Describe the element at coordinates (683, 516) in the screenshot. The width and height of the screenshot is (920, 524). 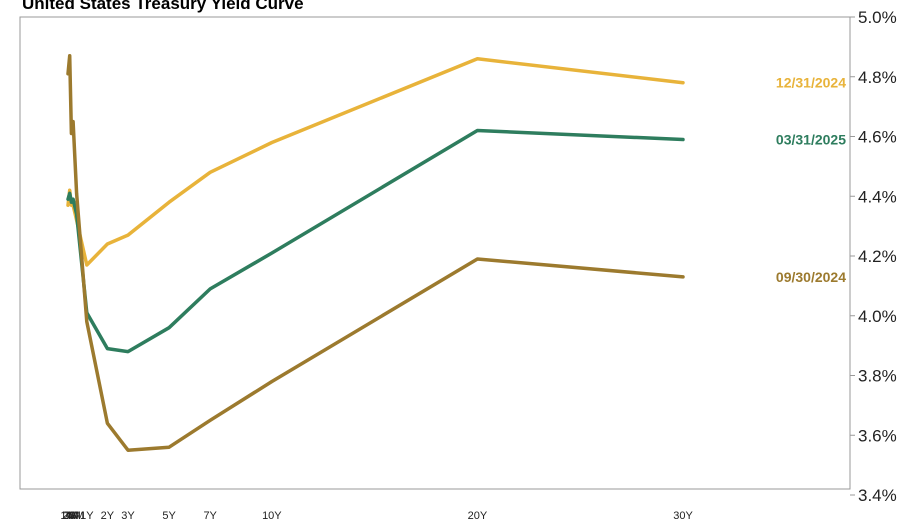
I see `x-tick-label: 30Y` at that location.